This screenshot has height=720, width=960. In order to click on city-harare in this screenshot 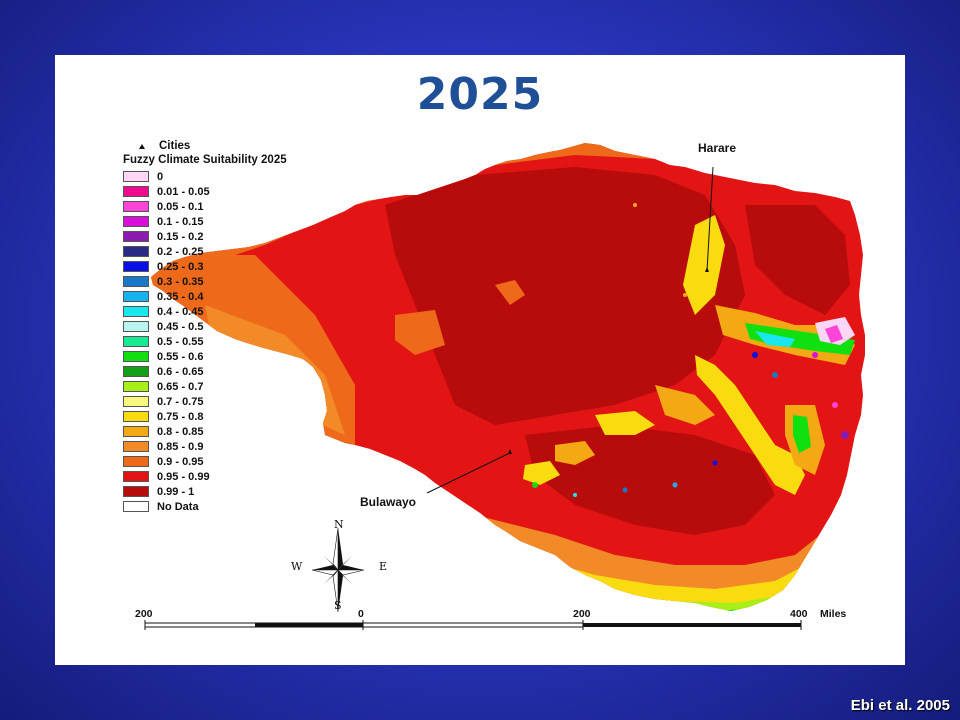, I will do `click(709, 219)`.